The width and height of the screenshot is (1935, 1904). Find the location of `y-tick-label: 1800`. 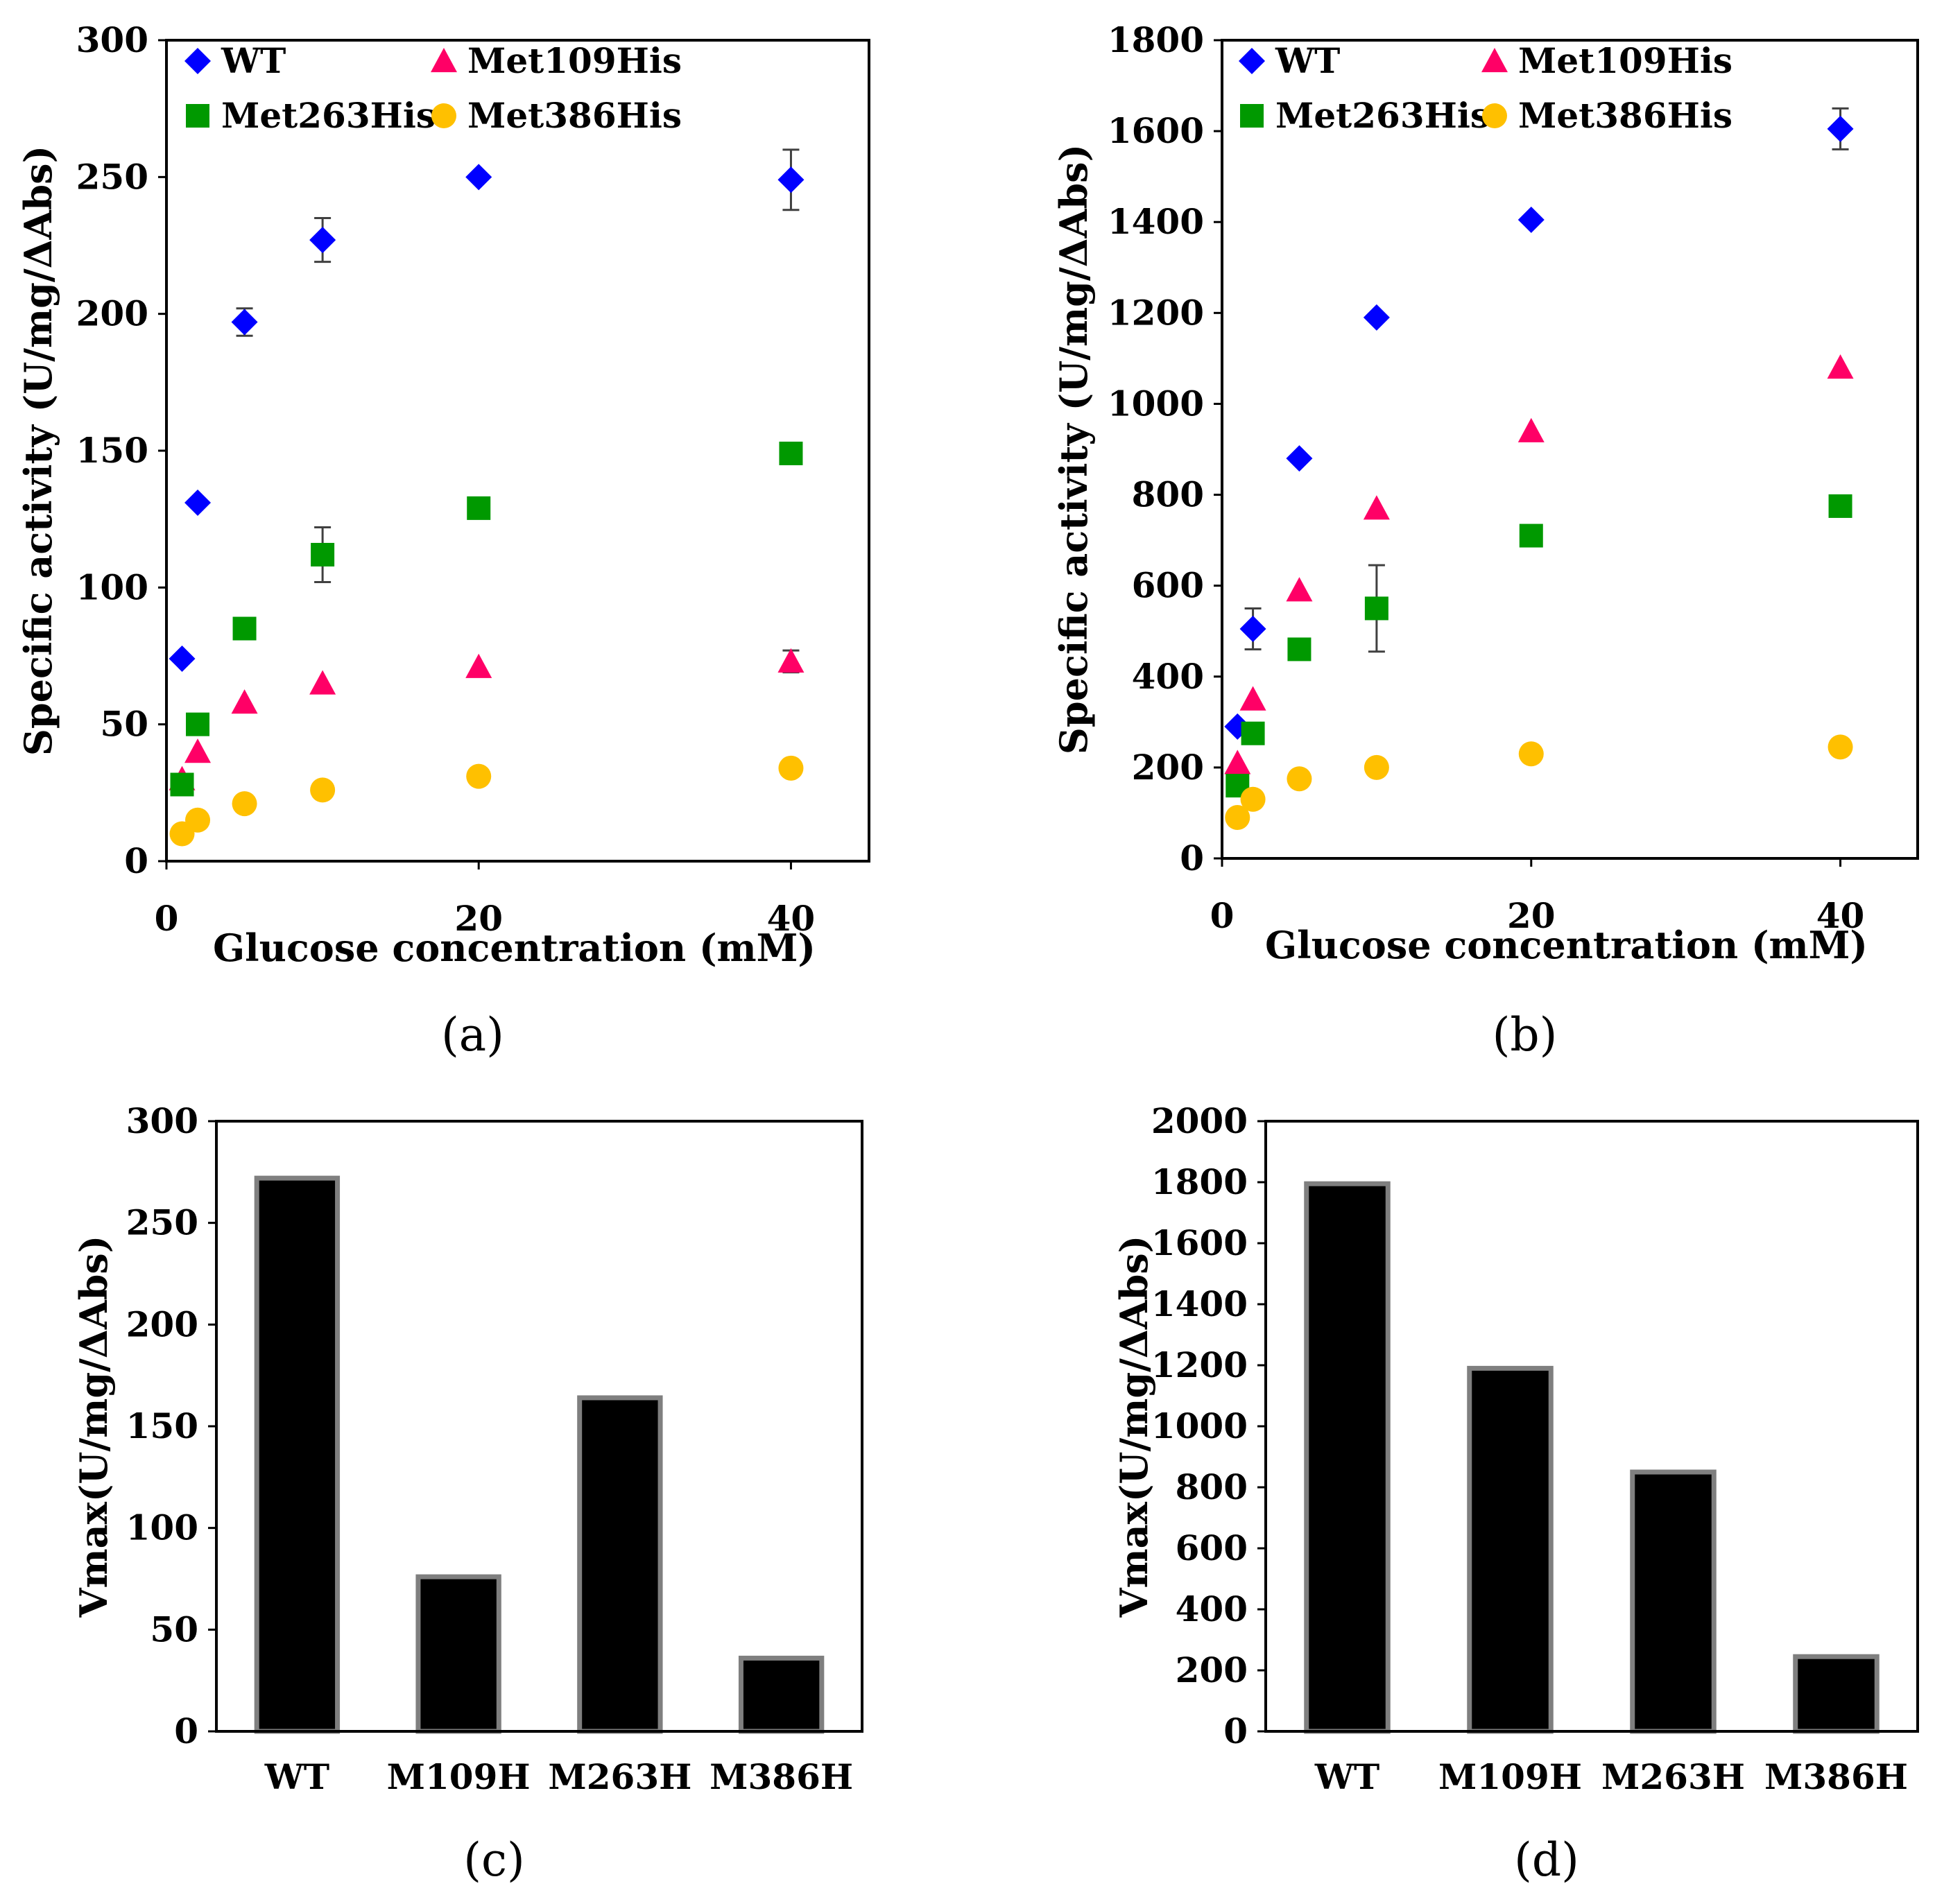

y-tick-label: 1800 is located at coordinates (1199, 1181).